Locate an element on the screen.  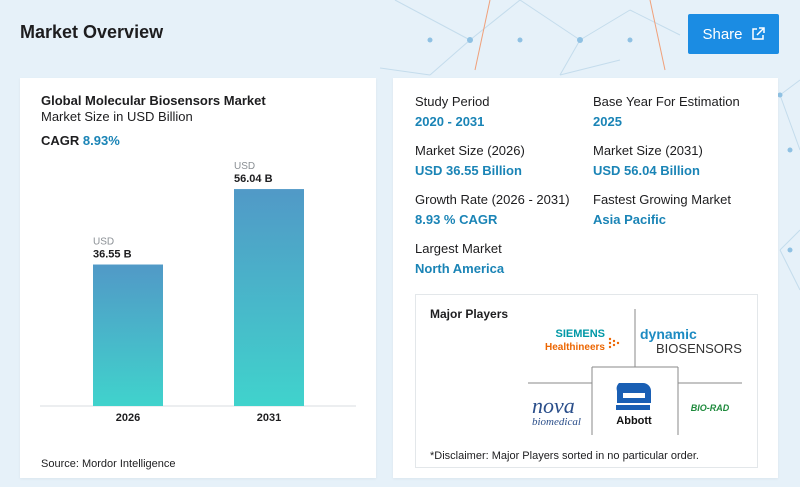
share-button: Share is located at coordinates (733, 34).